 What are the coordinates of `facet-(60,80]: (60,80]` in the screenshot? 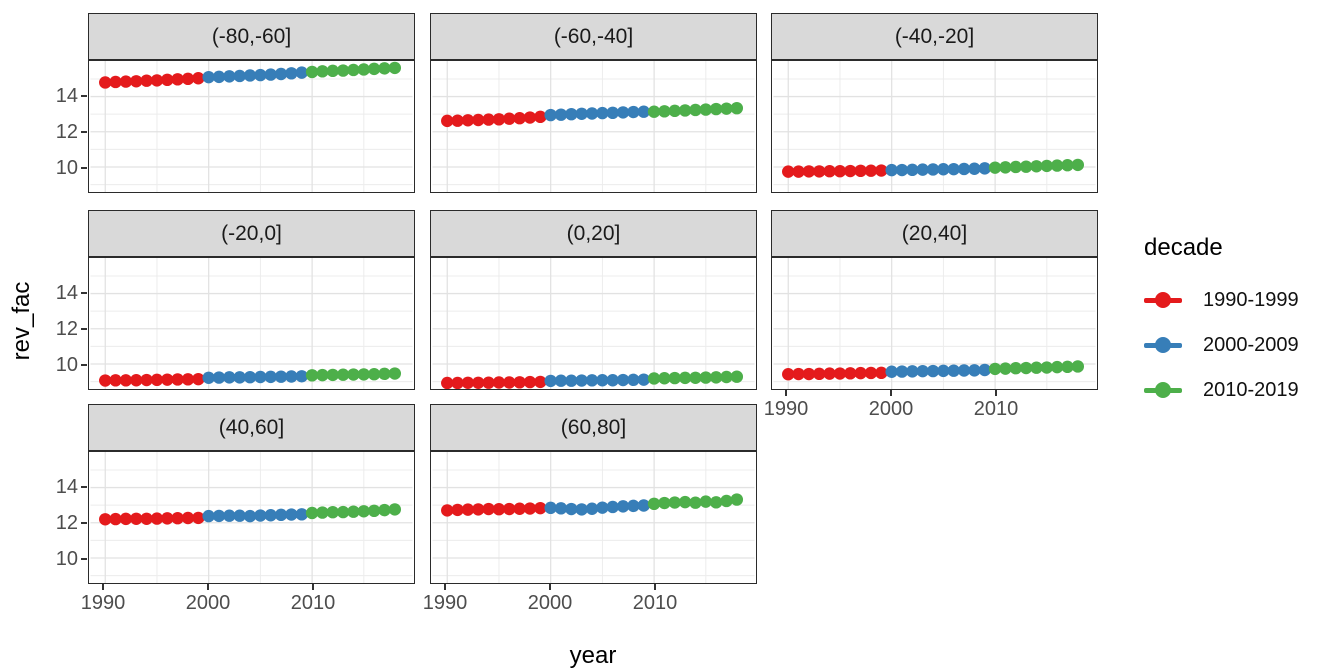 It's located at (593, 494).